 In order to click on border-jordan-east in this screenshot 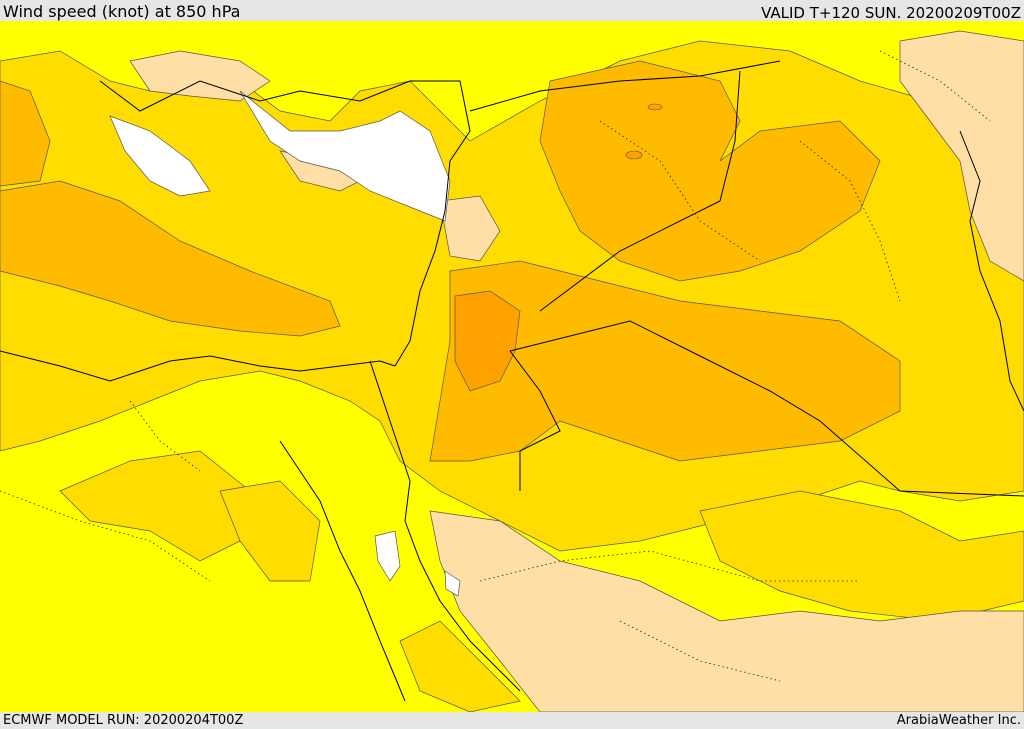, I will do `click(535, 420)`.